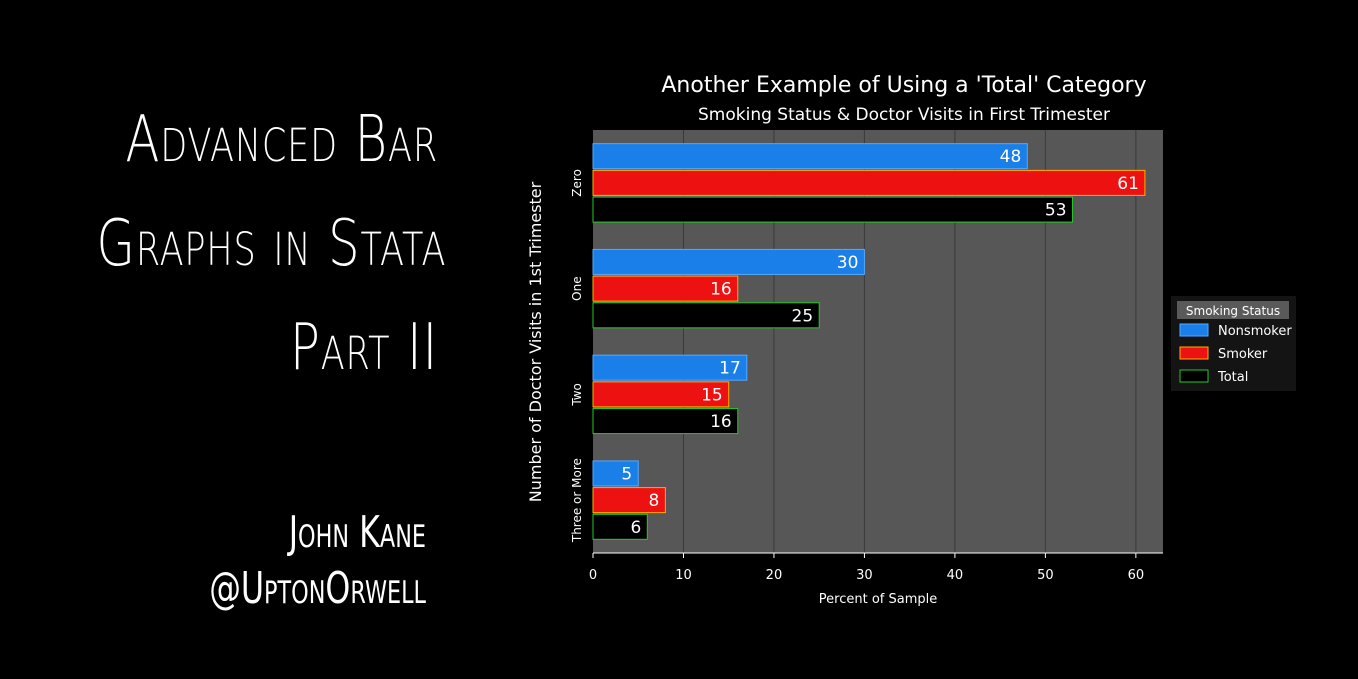 The width and height of the screenshot is (1358, 679). Describe the element at coordinates (1233, 343) in the screenshot. I see `legend: Smoking Status Nonsmoker Smoker Total` at that location.